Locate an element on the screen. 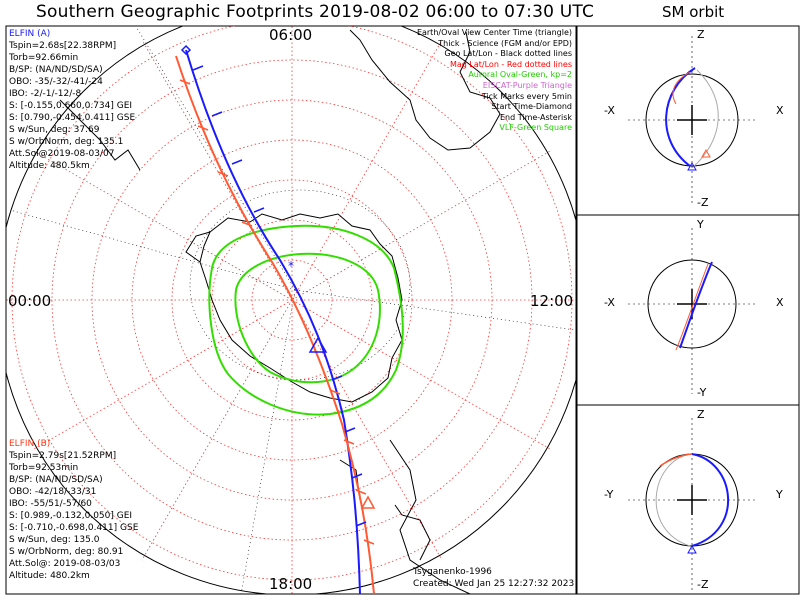  sm-orbit-panel-xz is located at coordinates (693, 120).